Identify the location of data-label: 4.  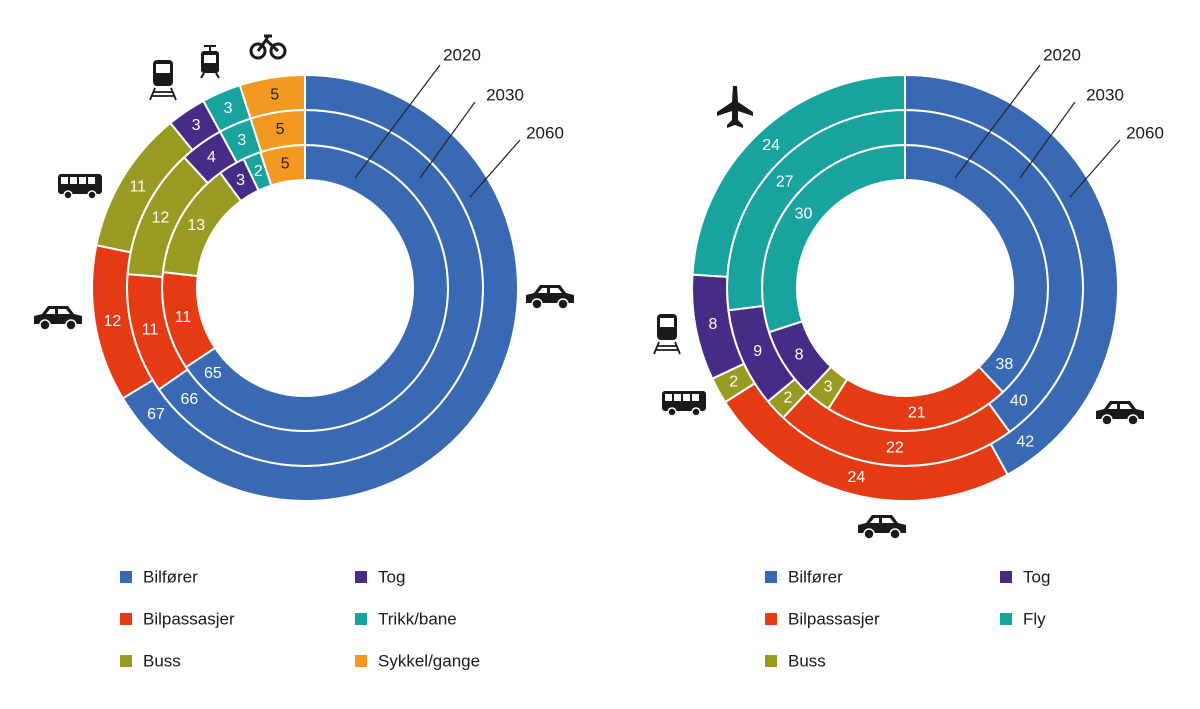
(211, 157).